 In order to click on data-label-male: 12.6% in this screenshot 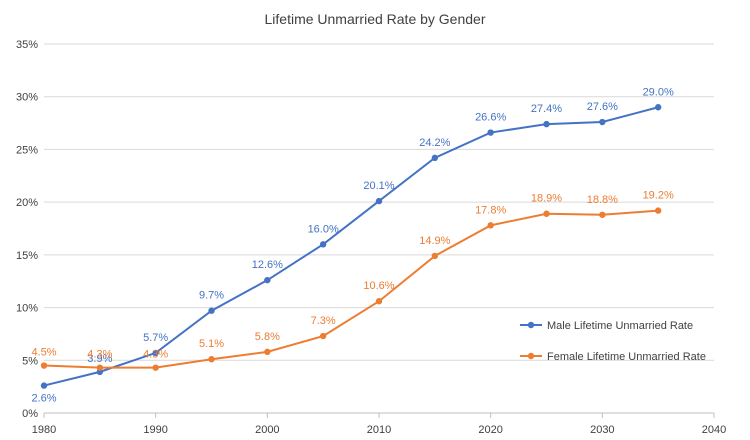, I will do `click(267, 265)`.